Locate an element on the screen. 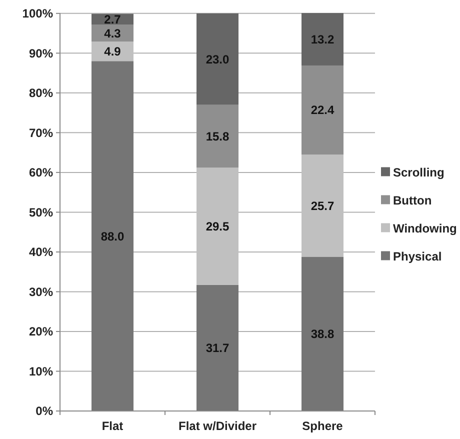  data-label: 88.0 is located at coordinates (112, 236).